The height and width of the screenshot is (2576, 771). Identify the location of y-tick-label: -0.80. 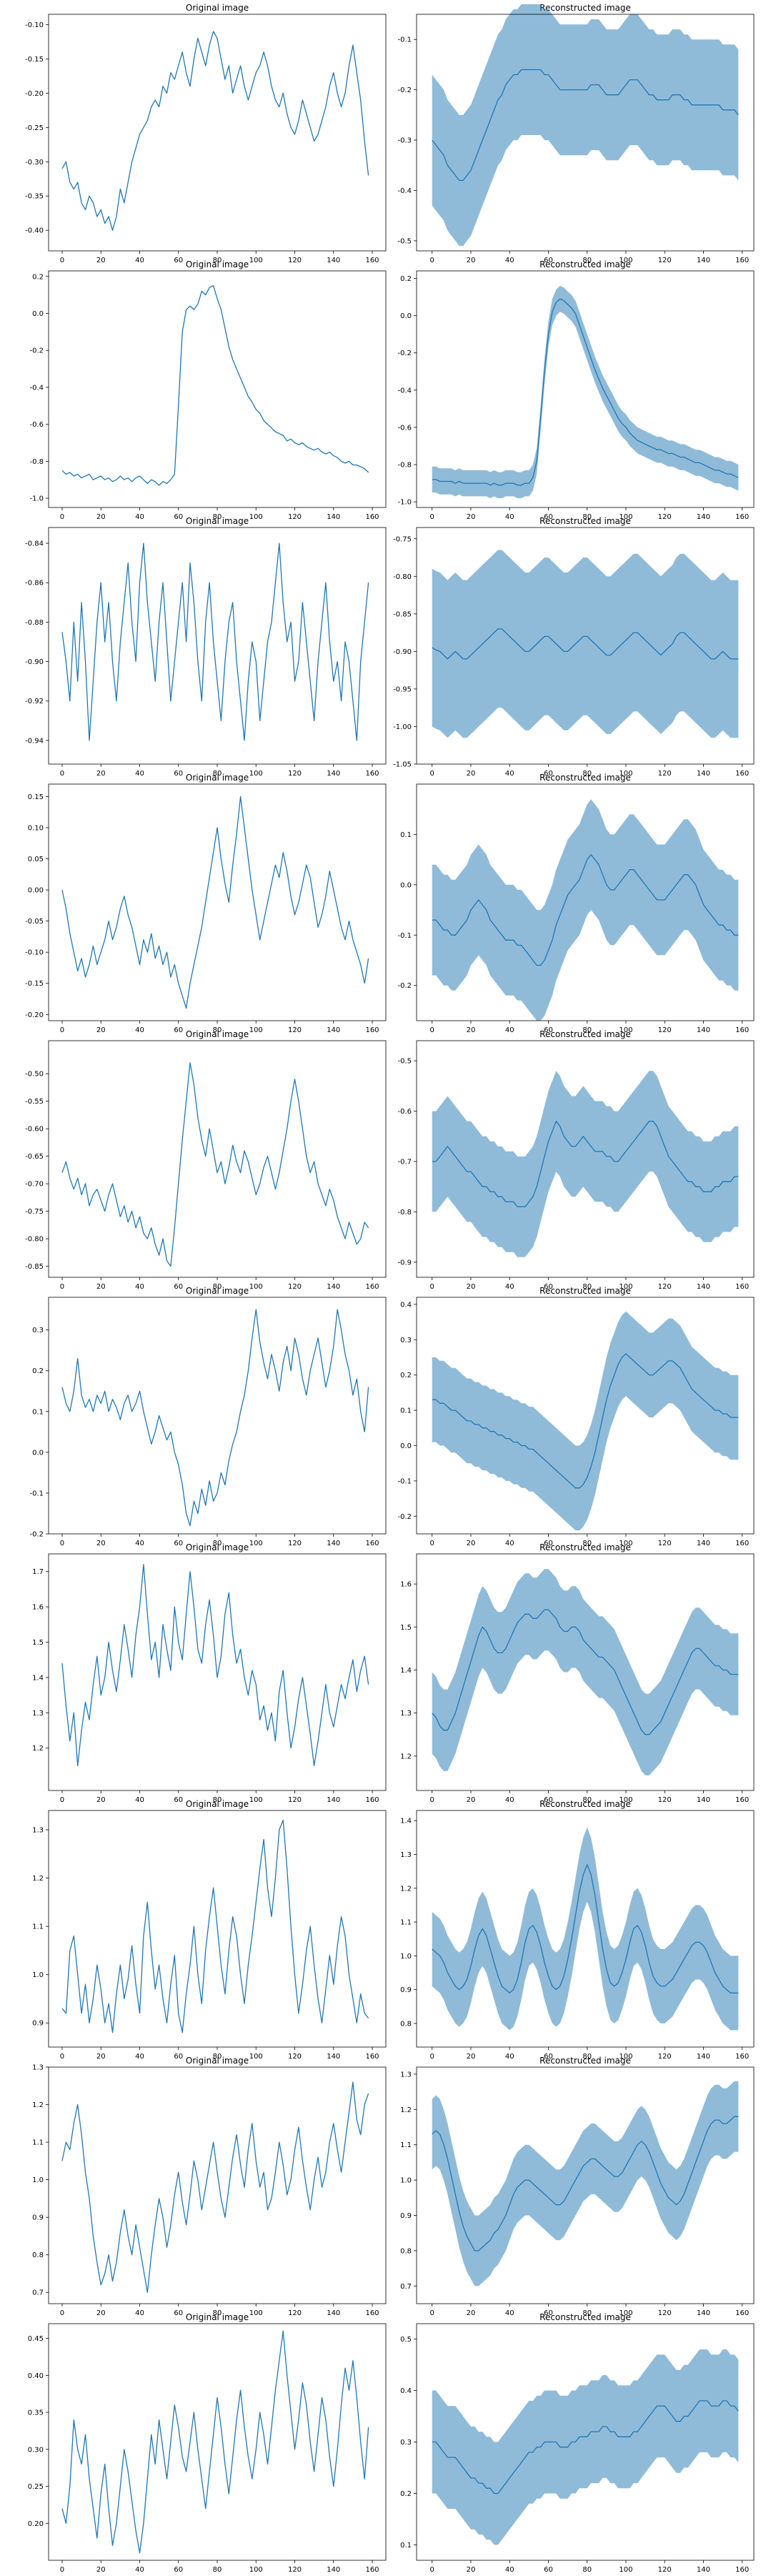
(402, 577).